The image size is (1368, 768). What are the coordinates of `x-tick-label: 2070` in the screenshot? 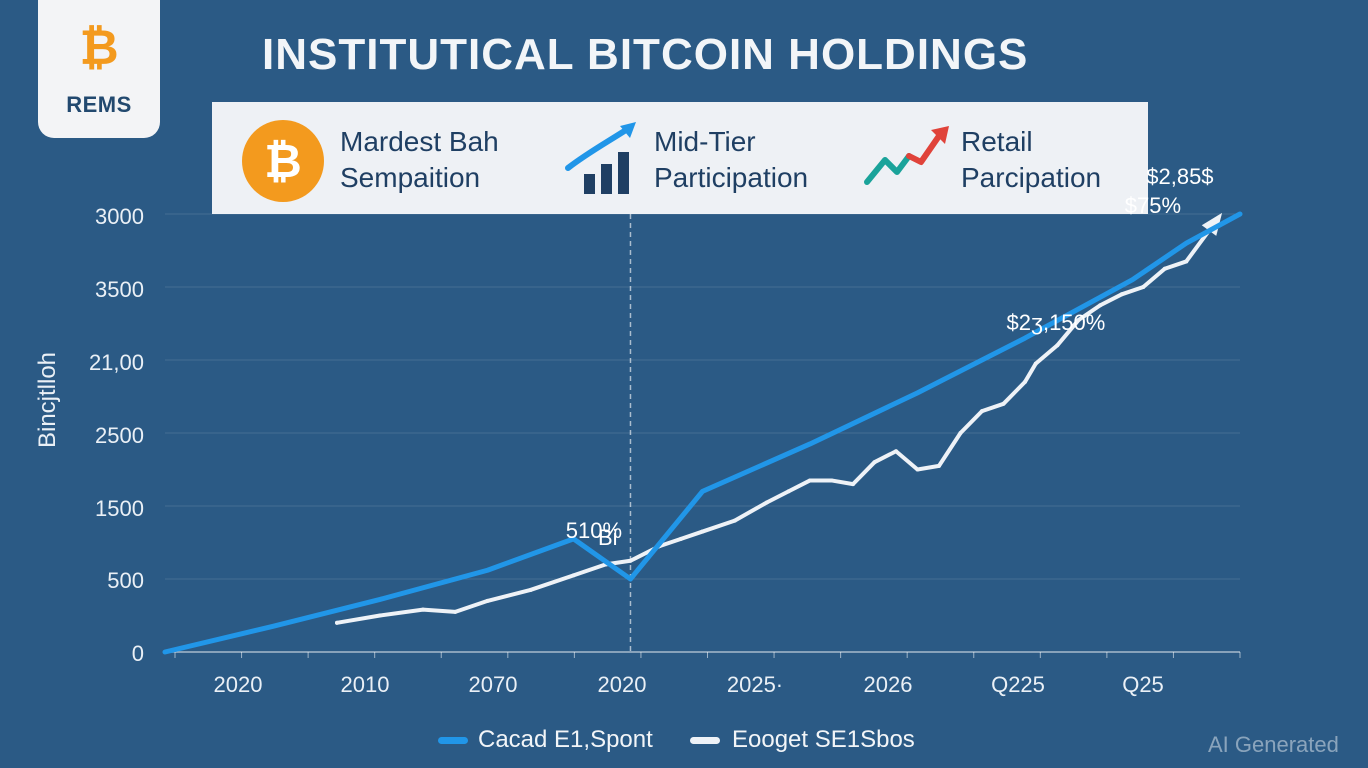 It's located at (493, 684).